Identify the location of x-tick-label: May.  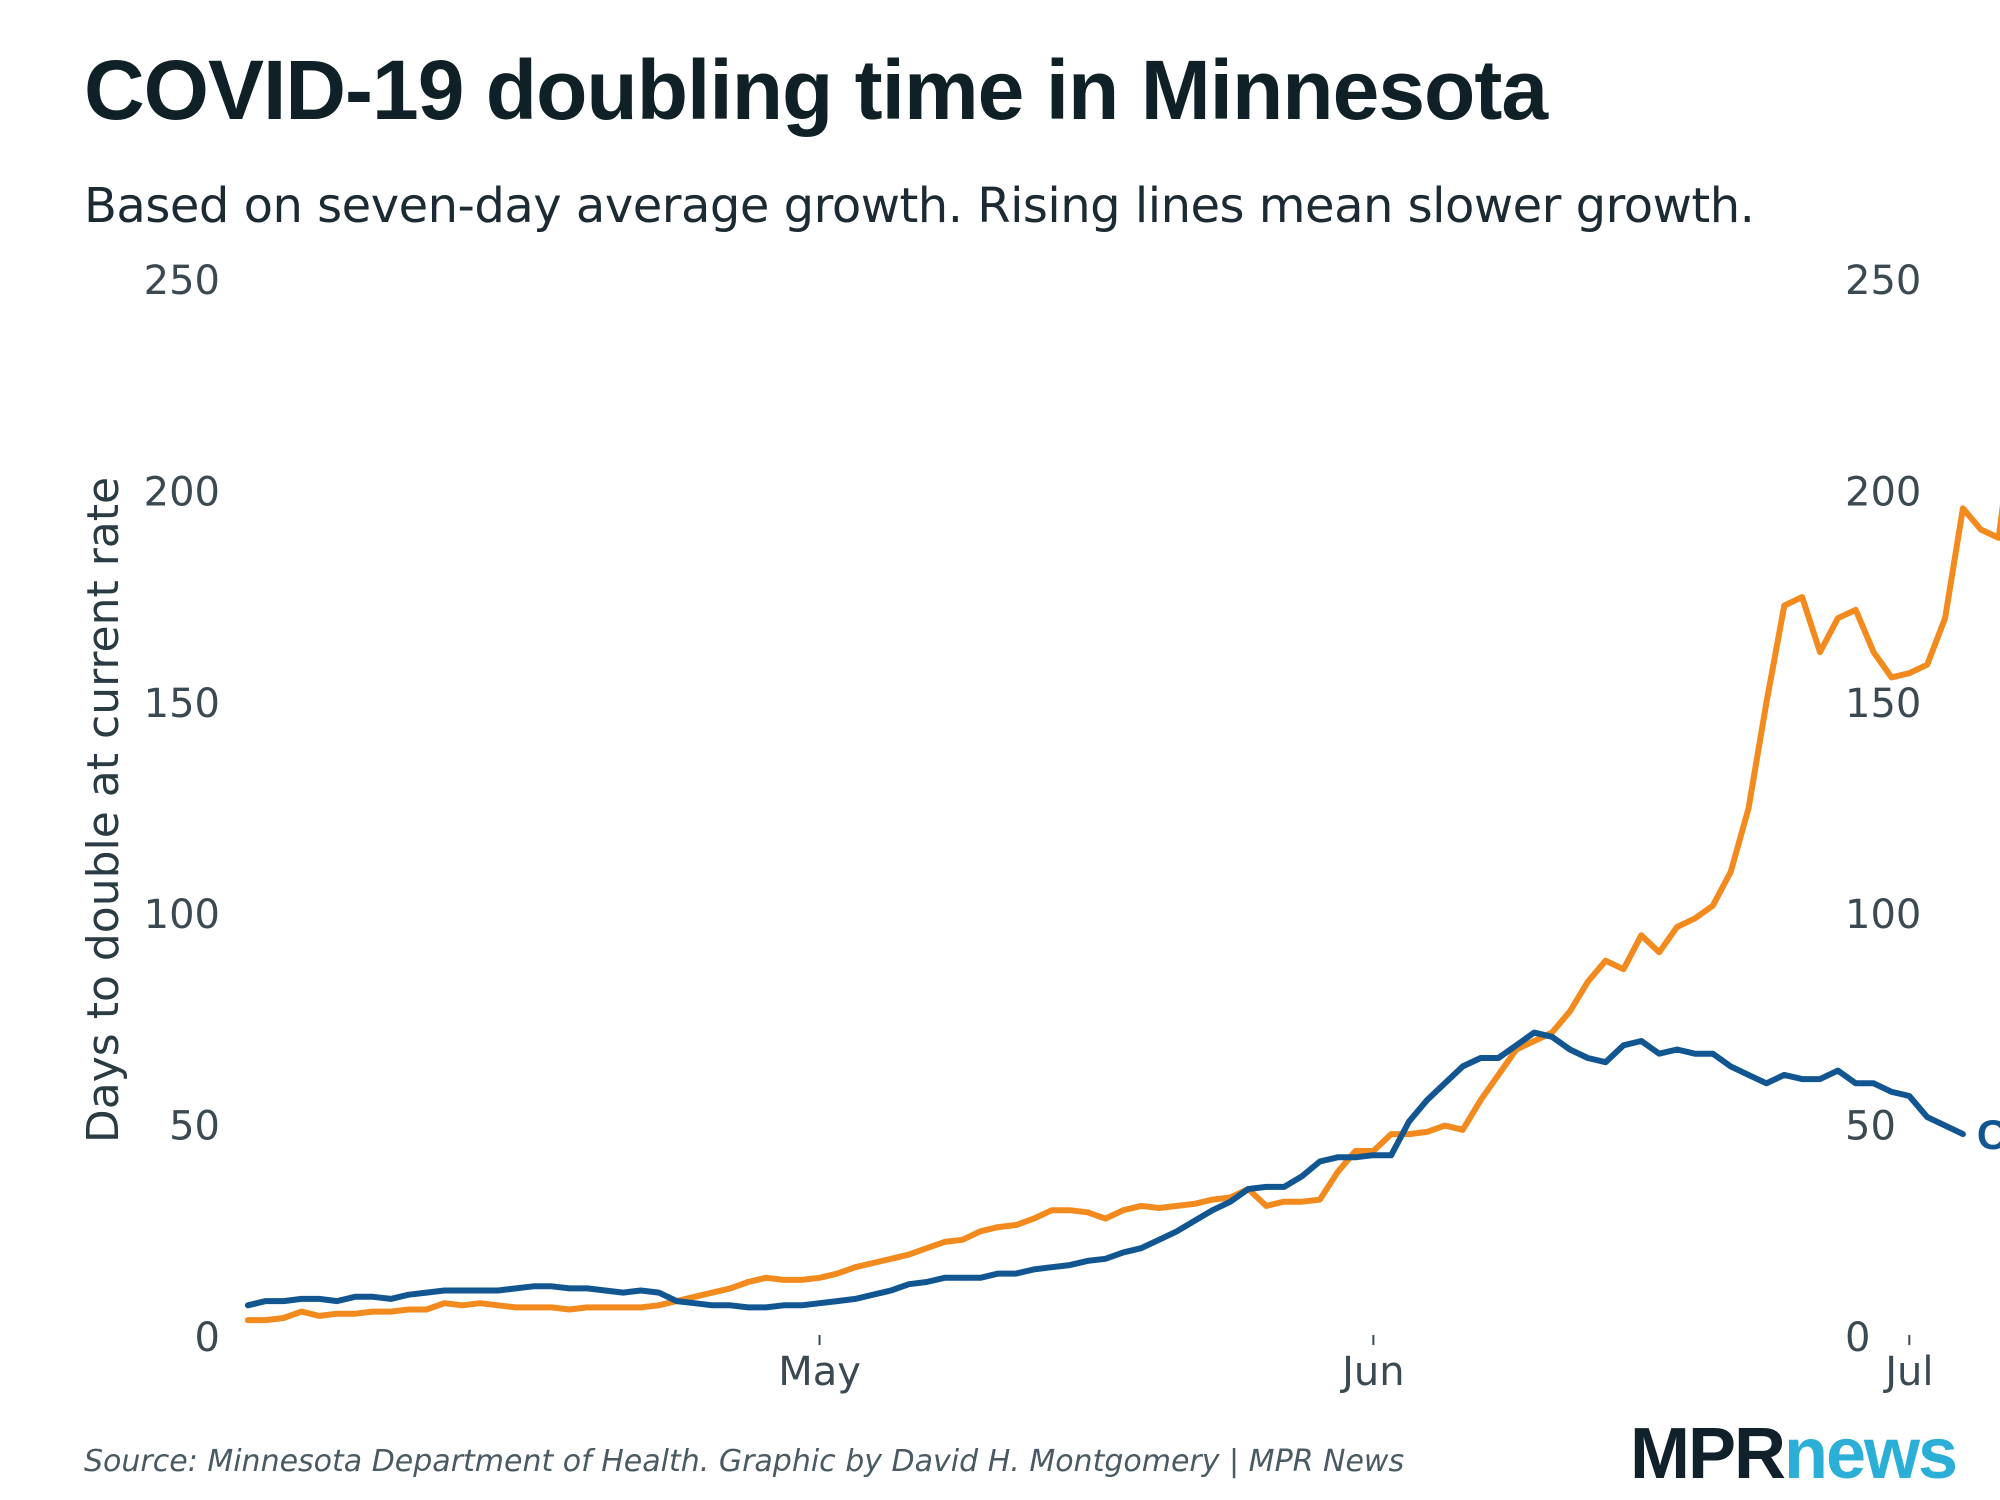
(819, 1372).